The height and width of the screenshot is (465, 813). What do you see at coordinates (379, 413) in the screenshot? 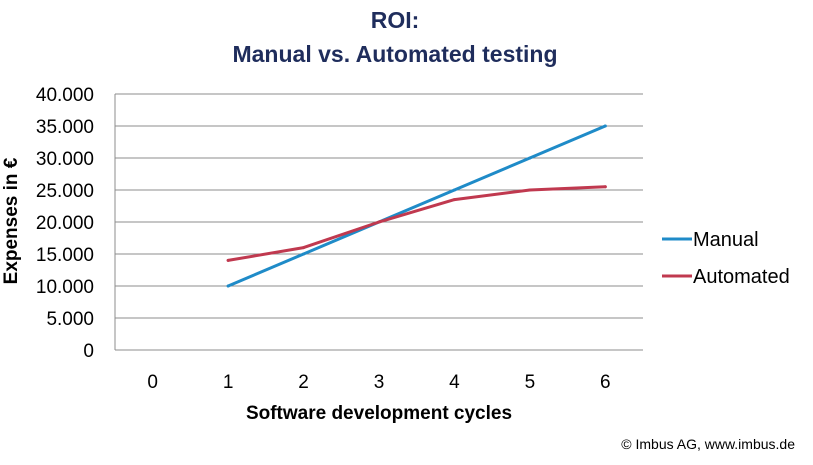
I see `x-axis-title: Software development cycles` at bounding box center [379, 413].